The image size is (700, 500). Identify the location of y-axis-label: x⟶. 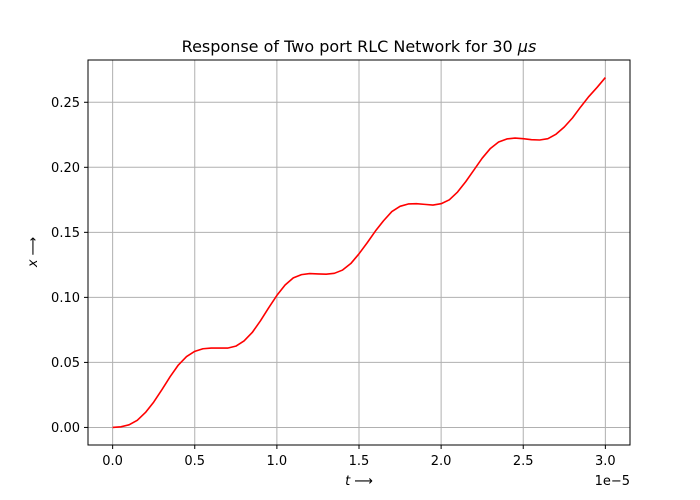
(33, 252).